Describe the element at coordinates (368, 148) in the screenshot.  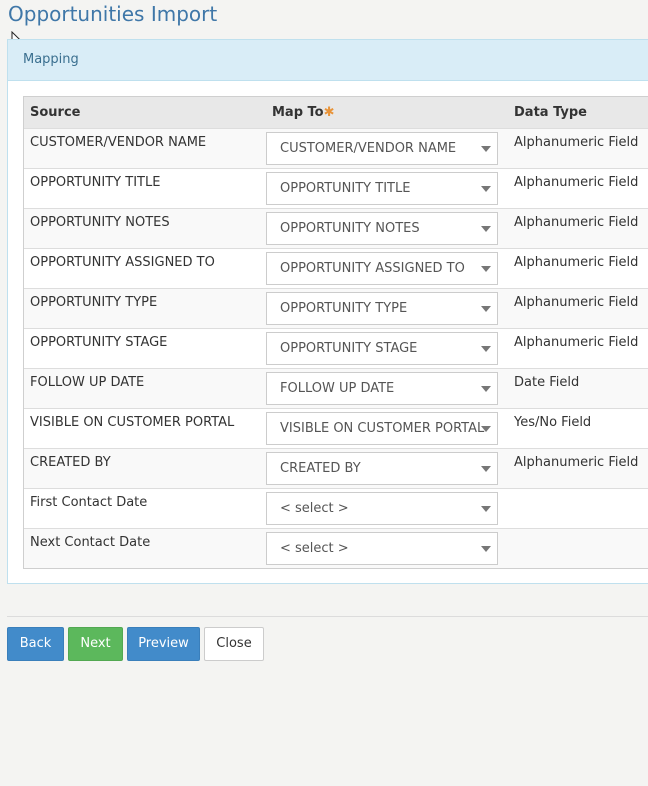
I see `map-to-selected-value: CUSTOMER/VENDOR NAME` at that location.